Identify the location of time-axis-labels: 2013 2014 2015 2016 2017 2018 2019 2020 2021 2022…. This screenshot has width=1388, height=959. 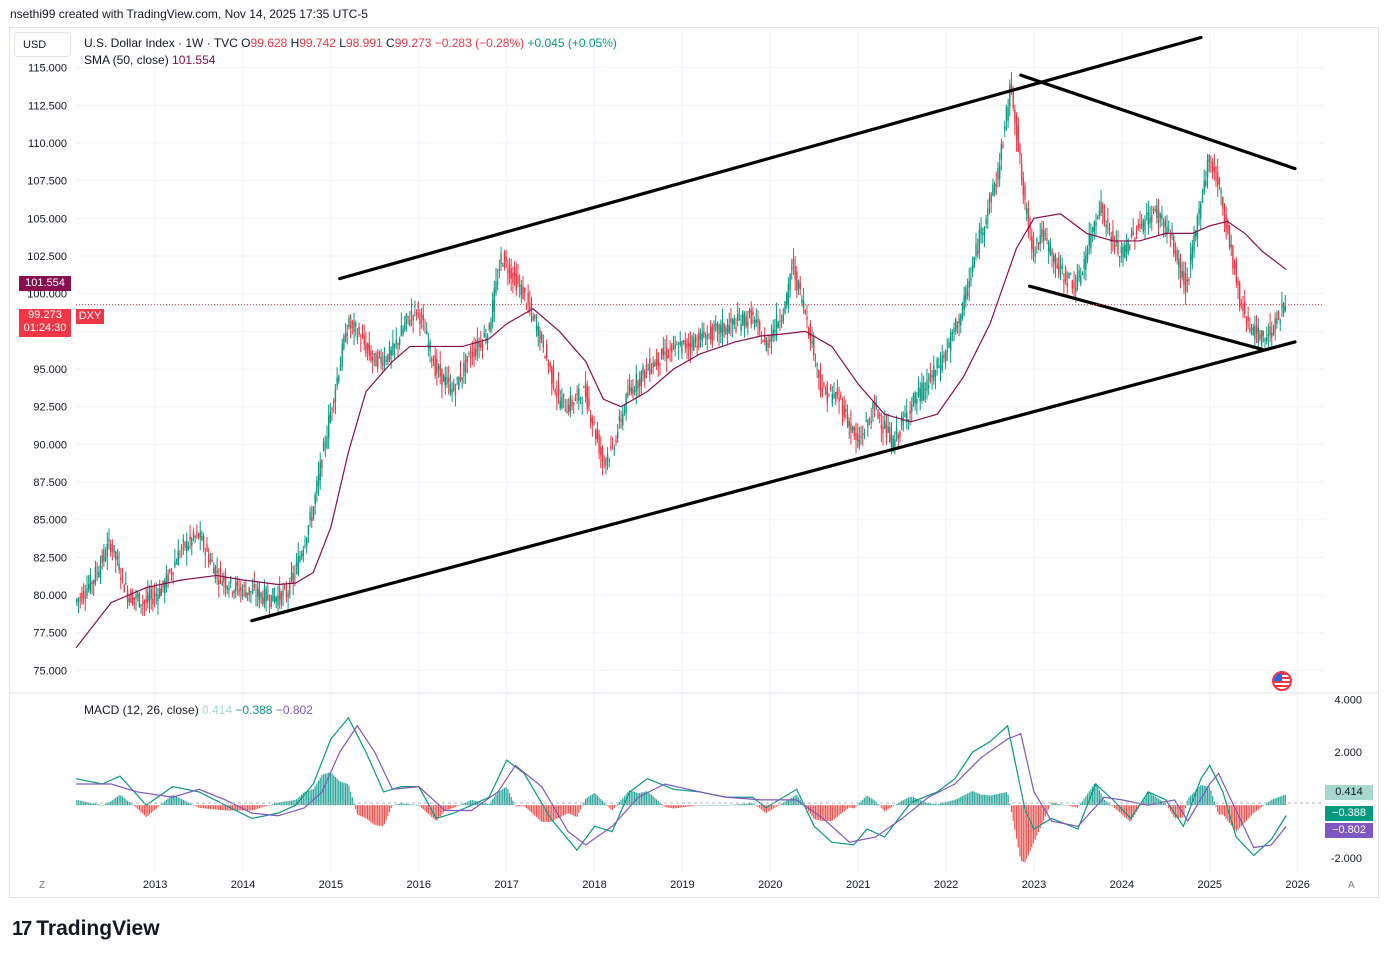
(726, 885).